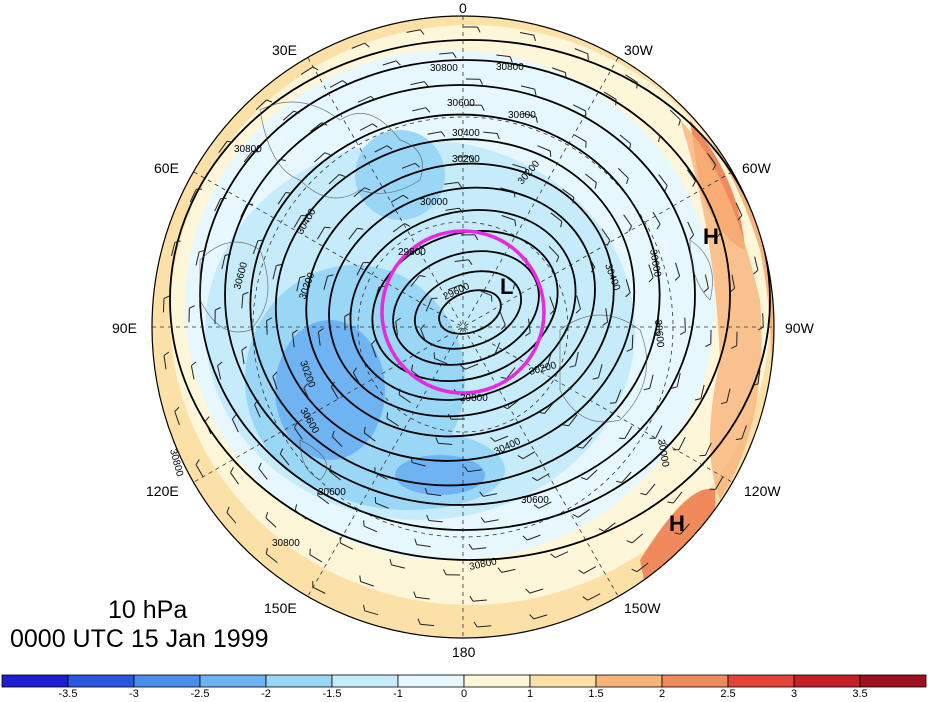 This screenshot has height=702, width=928. Describe the element at coordinates (662, 694) in the screenshot. I see `colorbar-tick: 2` at that location.